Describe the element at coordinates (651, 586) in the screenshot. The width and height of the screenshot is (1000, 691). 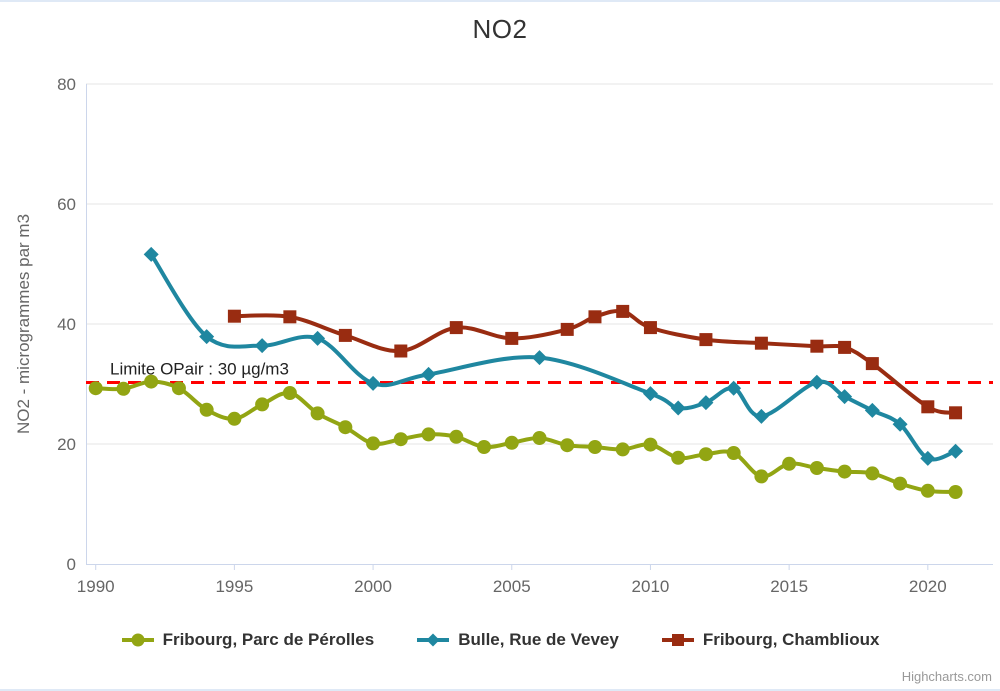
I see `x-tick-label: 2010` at that location.